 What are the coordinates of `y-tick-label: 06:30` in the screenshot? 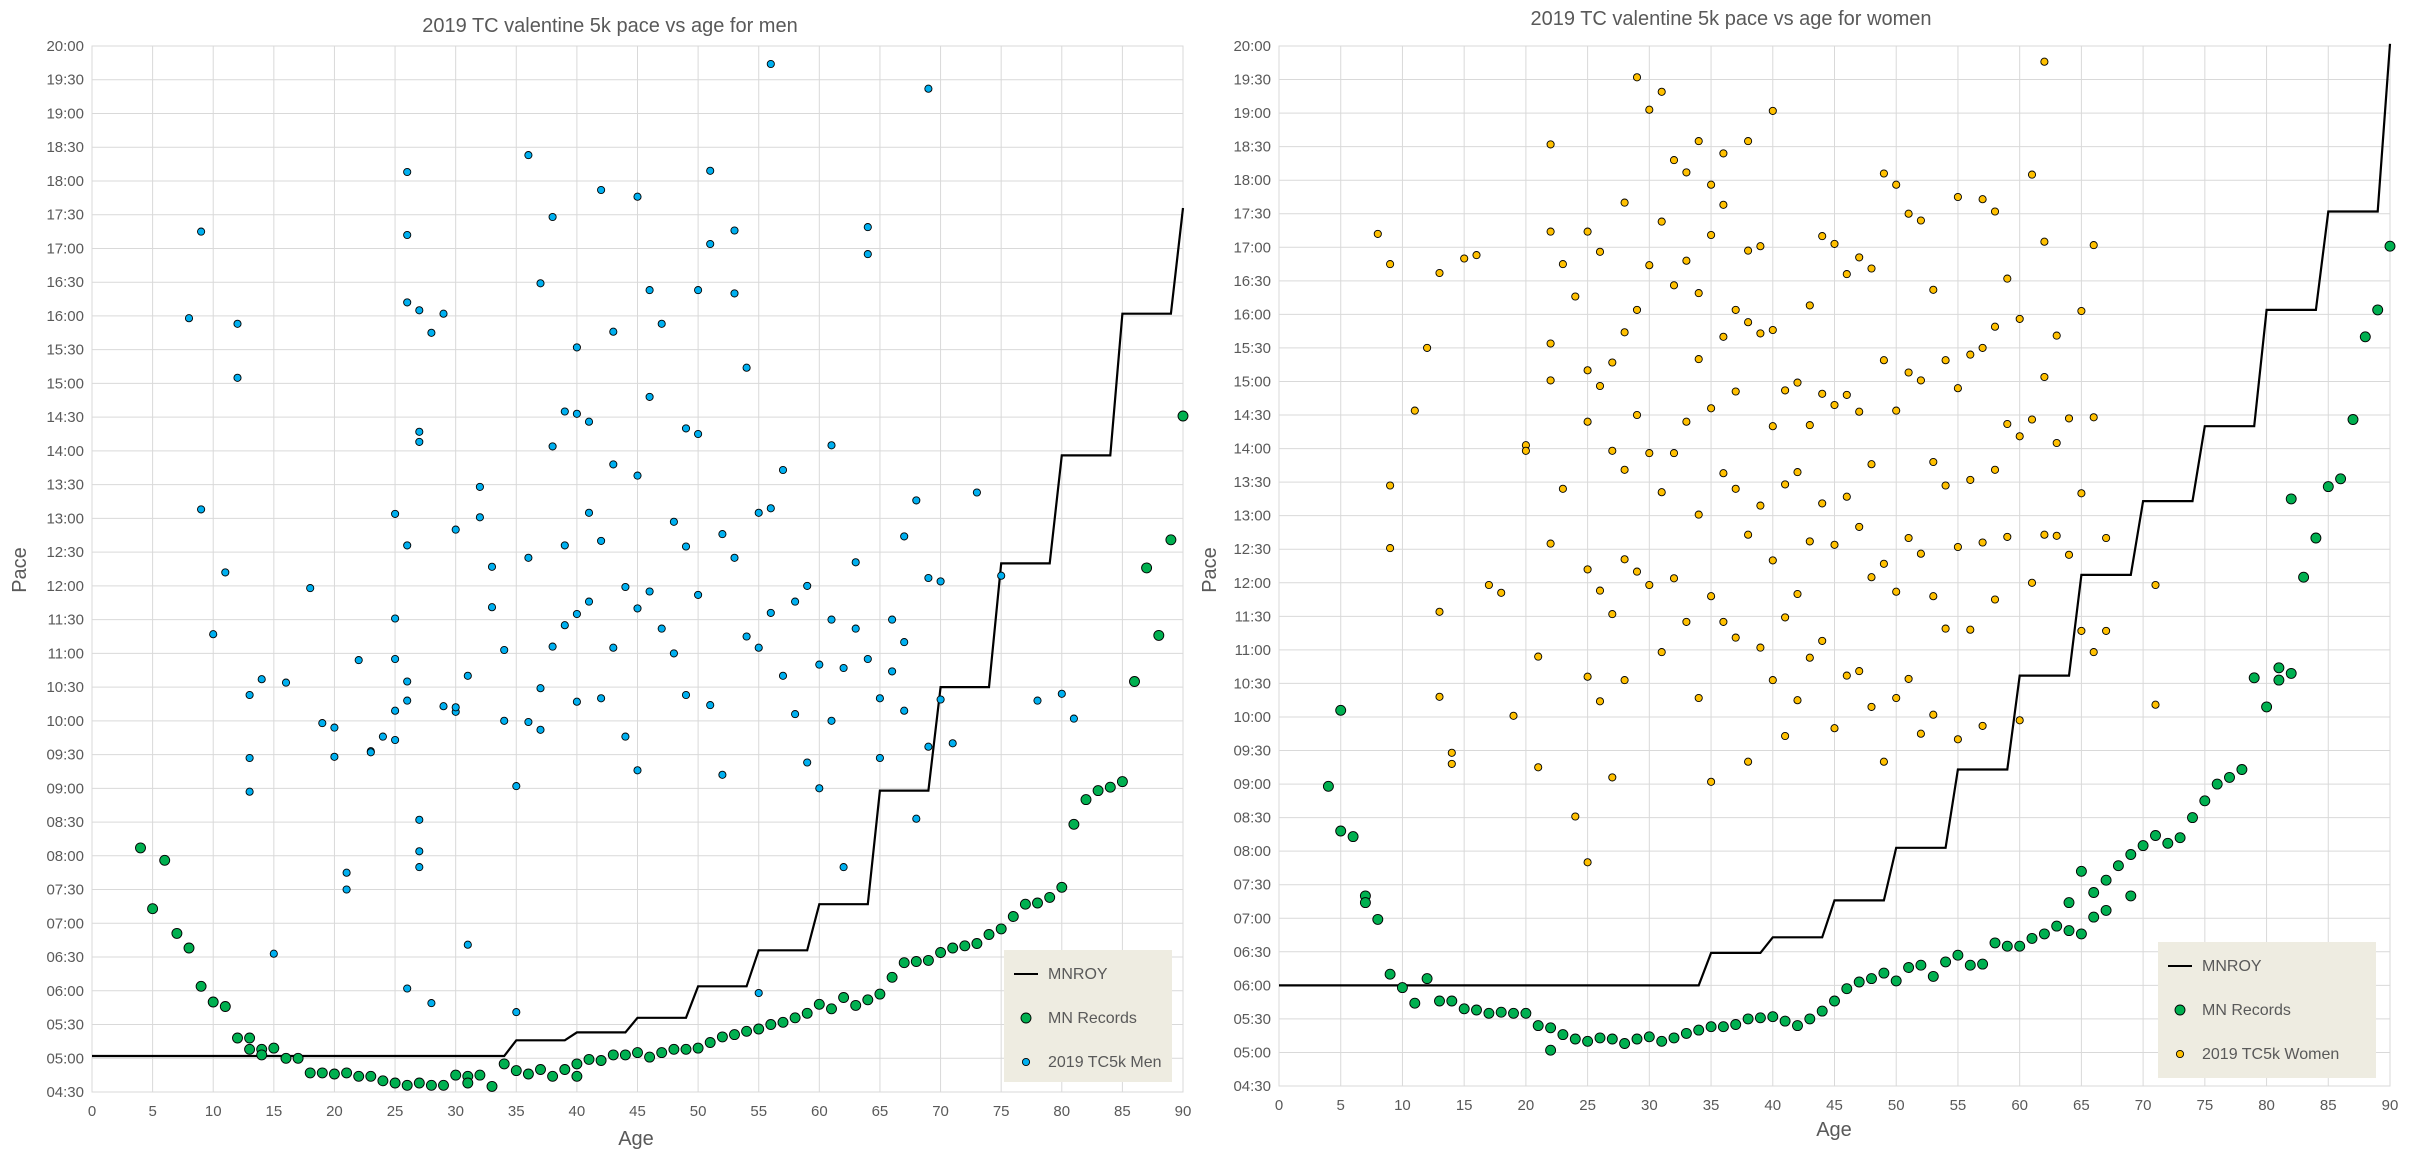 It's located at (65, 957).